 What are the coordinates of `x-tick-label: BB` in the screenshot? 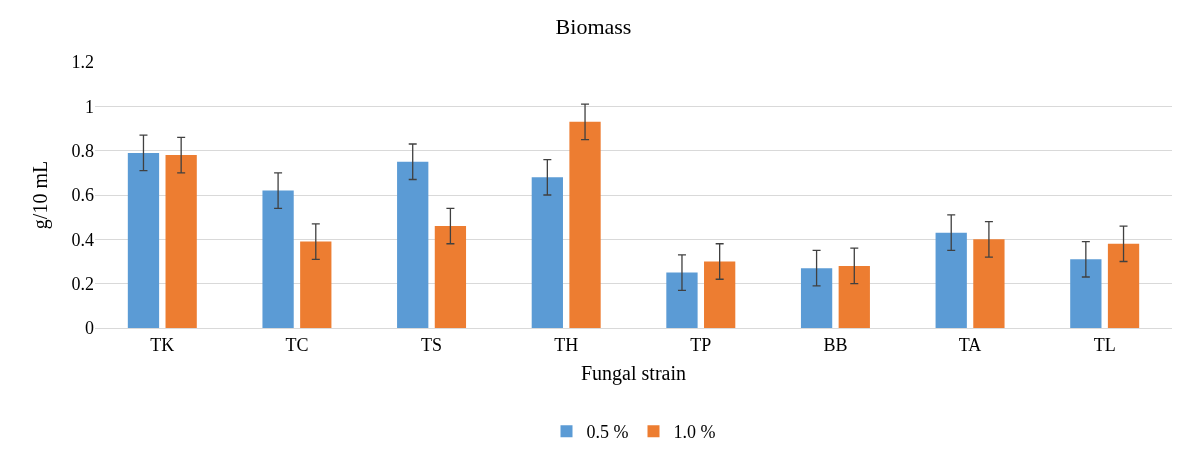 It's located at (835, 344).